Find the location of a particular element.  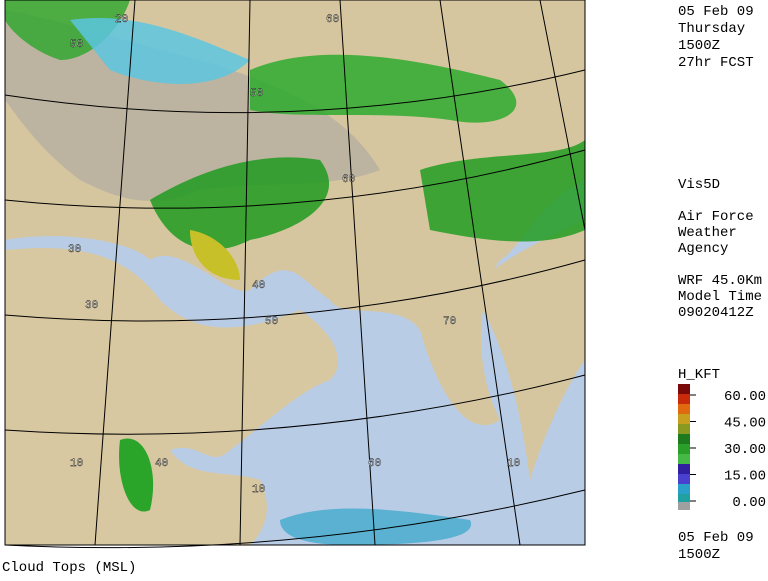

caption: Cloud Tops (MSL) is located at coordinates (69, 568).